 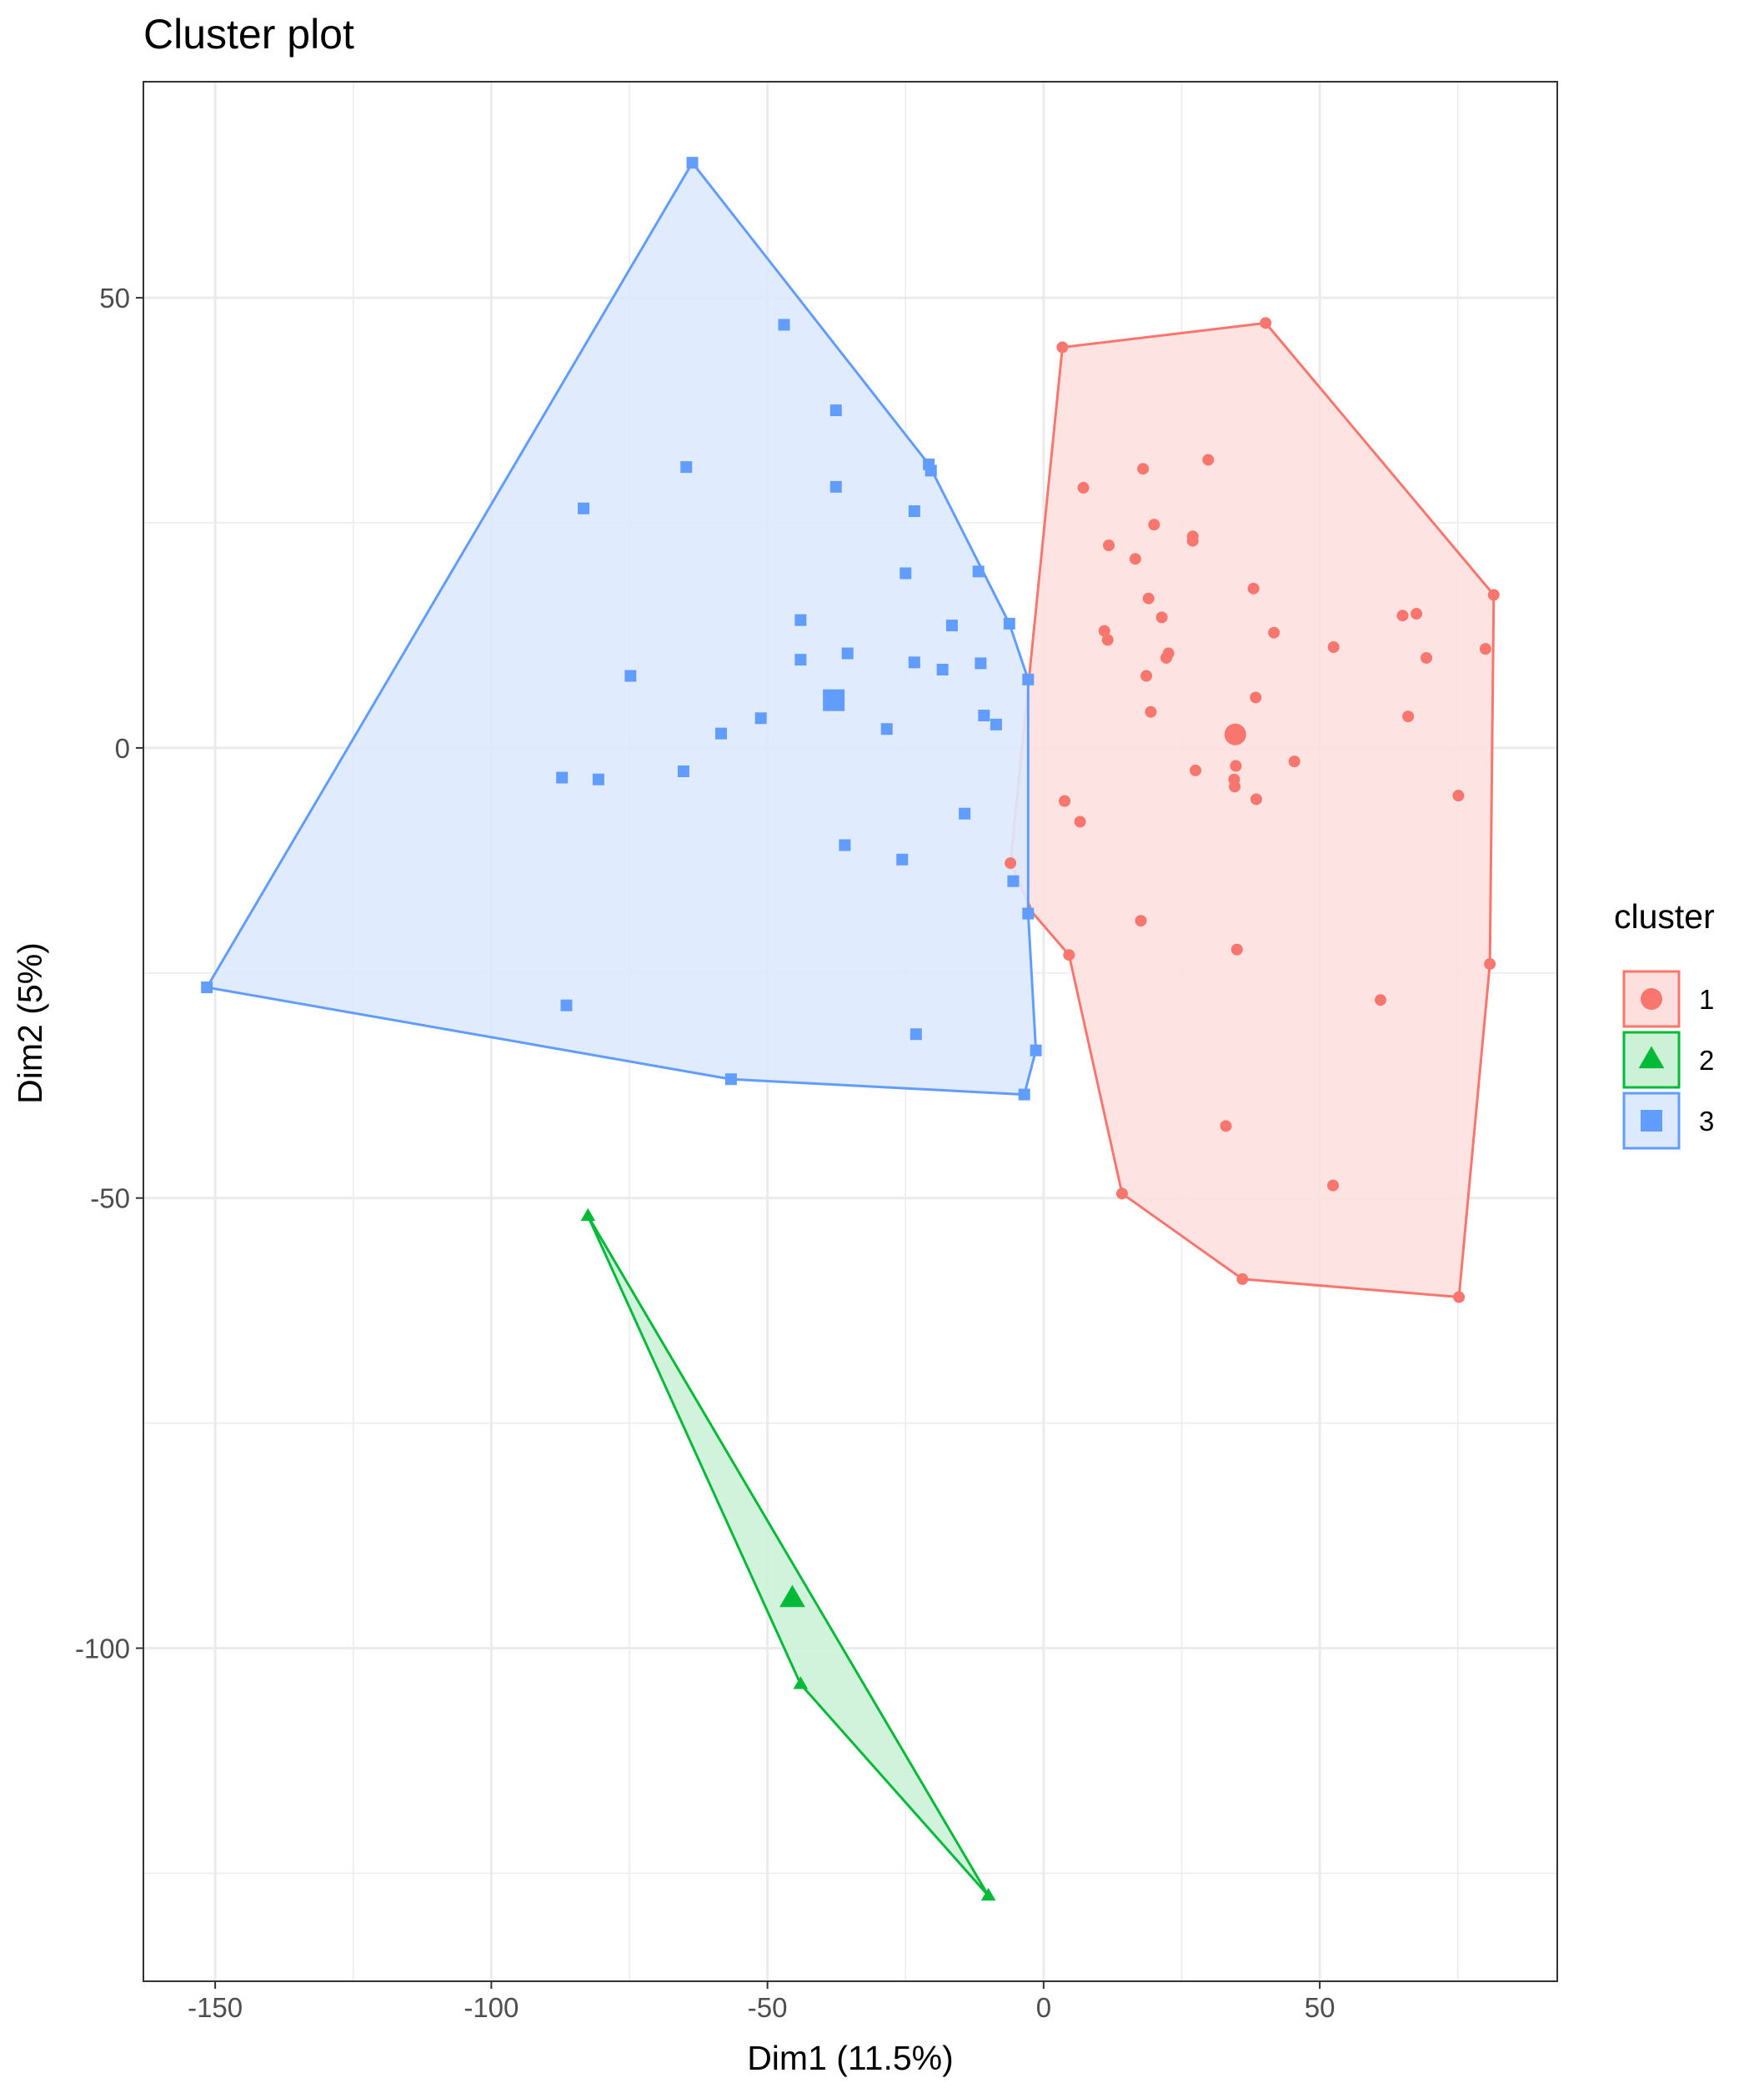 I want to click on x-tick-label: -50, so click(x=768, y=2007).